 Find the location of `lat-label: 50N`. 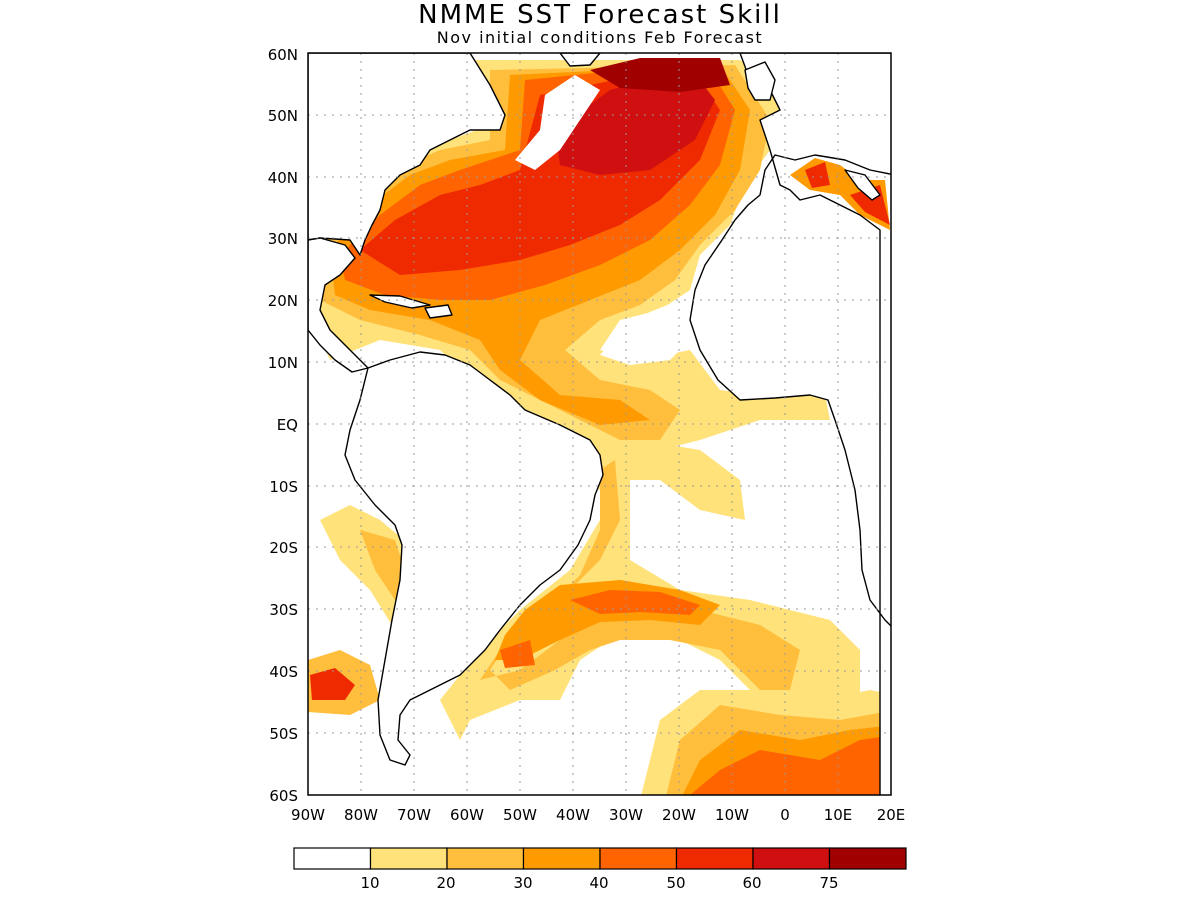

lat-label: 50N is located at coordinates (283, 116).